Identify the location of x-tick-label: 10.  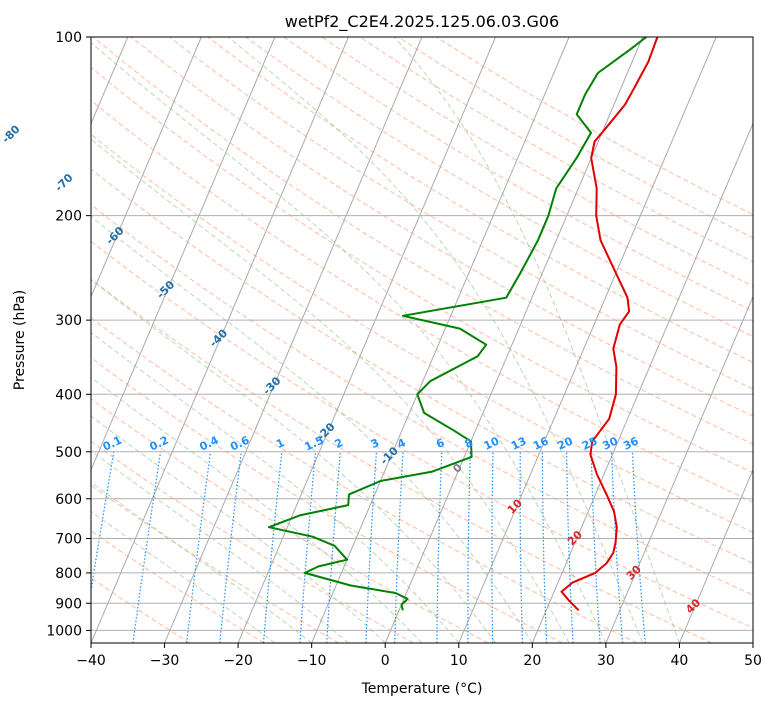
(459, 661).